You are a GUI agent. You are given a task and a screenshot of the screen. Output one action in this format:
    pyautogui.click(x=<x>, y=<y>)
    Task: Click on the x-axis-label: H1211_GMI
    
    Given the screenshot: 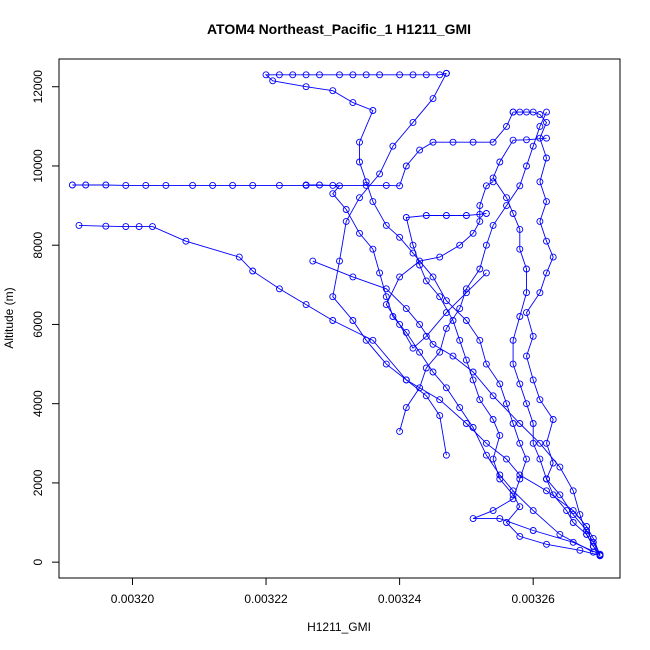 What is the action you would take?
    pyautogui.click(x=339, y=627)
    